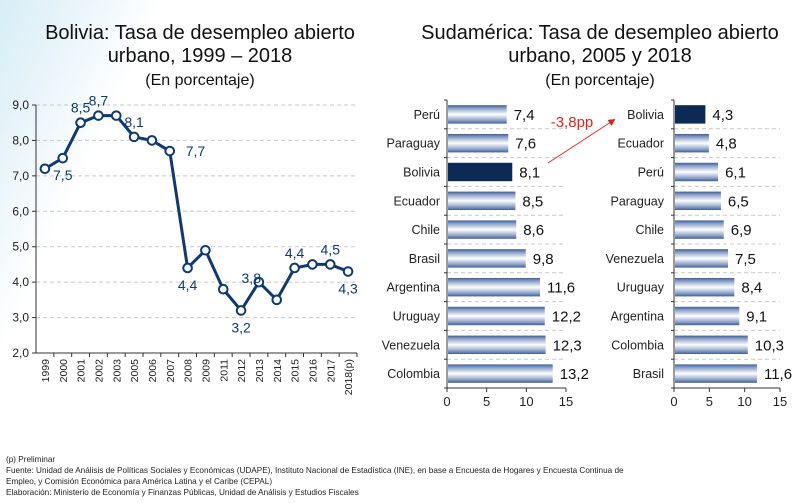  I want to click on x-tick-label: 2005, so click(135, 371).